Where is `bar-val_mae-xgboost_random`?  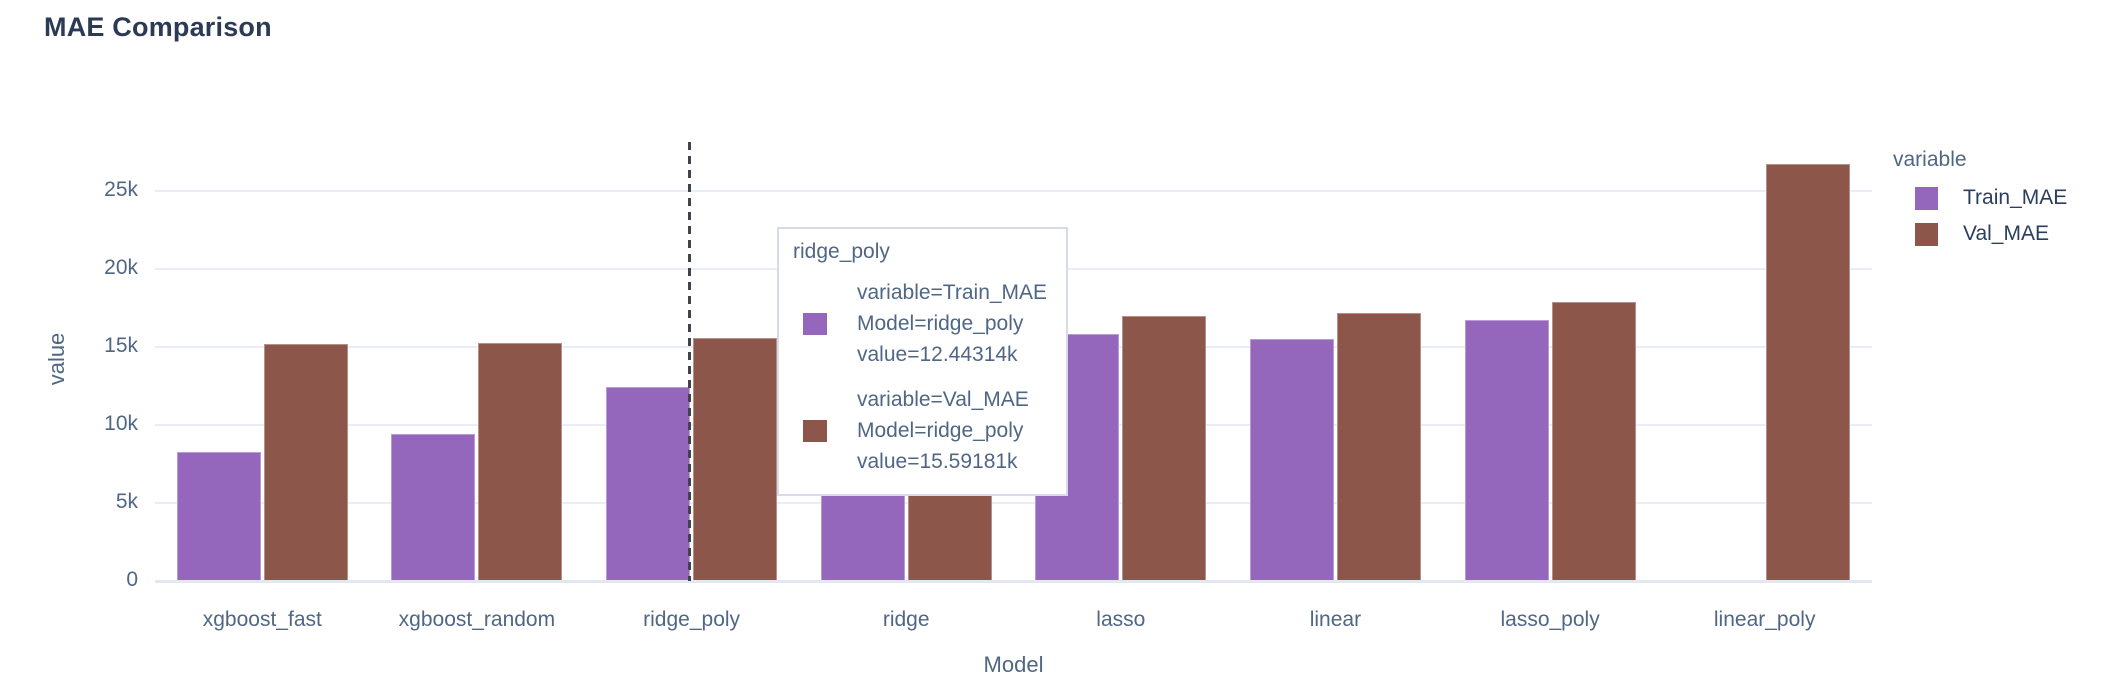
bar-val_mae-xgboost_random is located at coordinates (520, 462).